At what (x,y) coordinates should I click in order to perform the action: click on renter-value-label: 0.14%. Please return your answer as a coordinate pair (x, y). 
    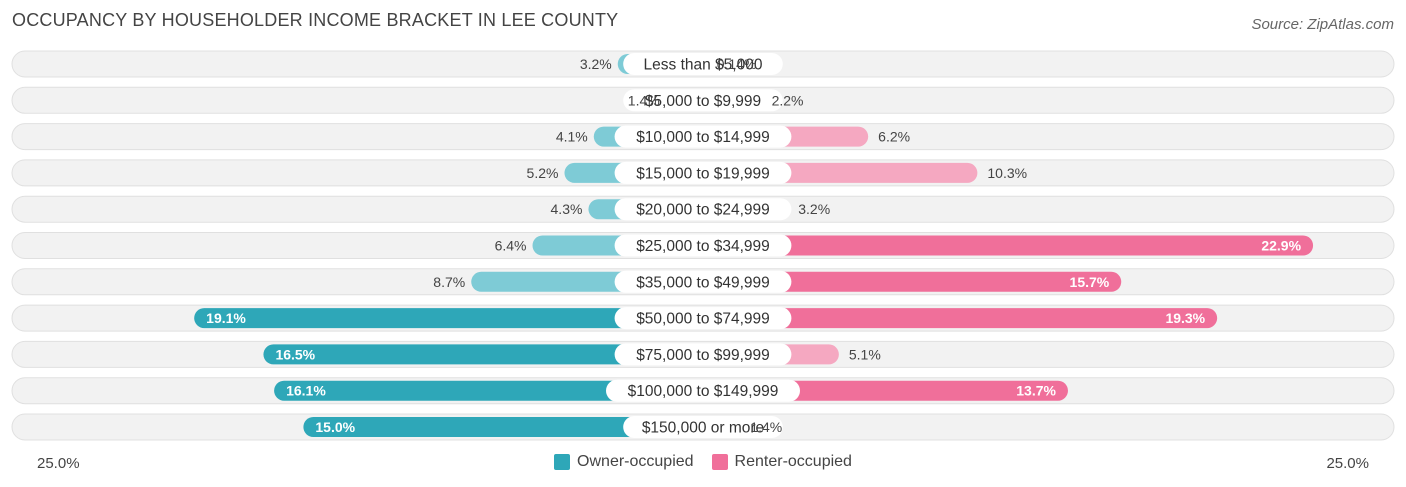
    Looking at the image, I should click on (737, 64).